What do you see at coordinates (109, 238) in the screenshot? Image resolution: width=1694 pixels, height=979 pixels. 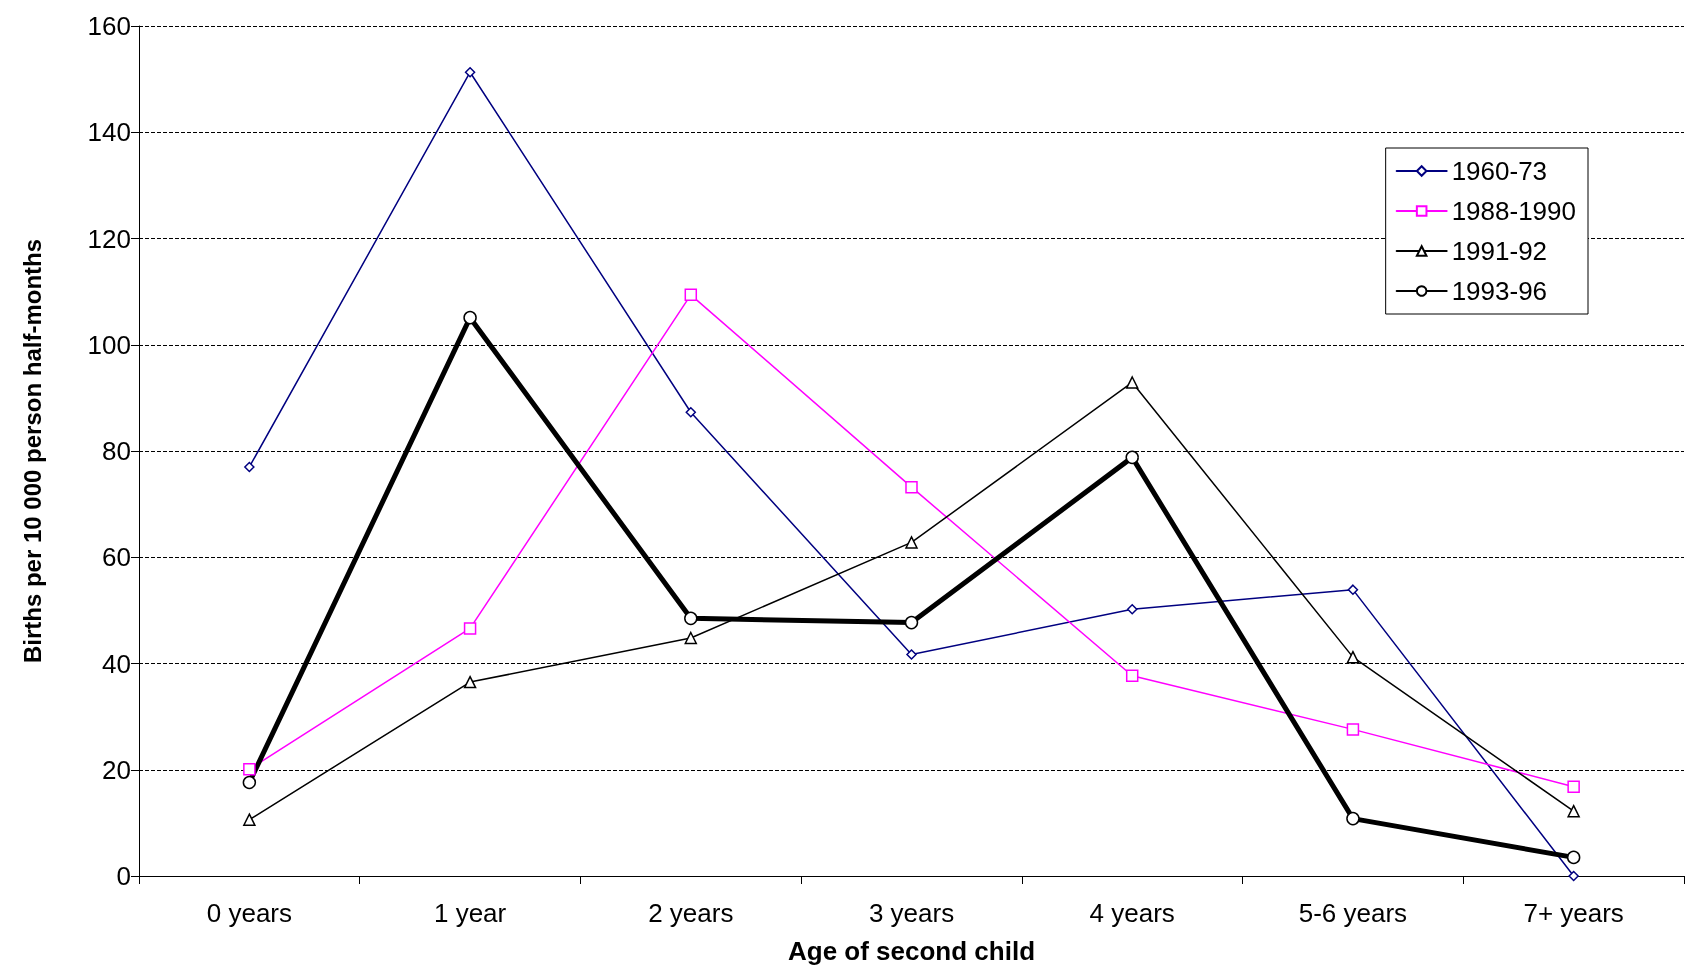 I see `y-tick-label: 120` at bounding box center [109, 238].